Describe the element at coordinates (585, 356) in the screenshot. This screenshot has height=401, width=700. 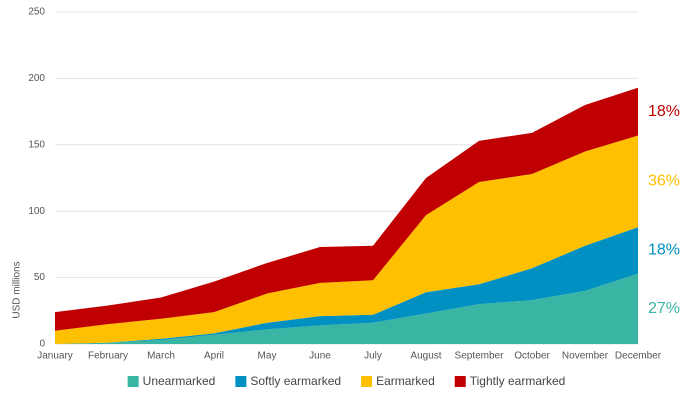
I see `x-tick-label: November` at that location.